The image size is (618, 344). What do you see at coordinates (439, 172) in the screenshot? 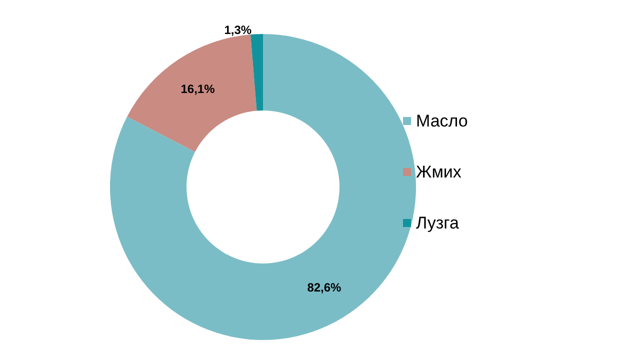
I see `legend-label: Жмих` at bounding box center [439, 172].